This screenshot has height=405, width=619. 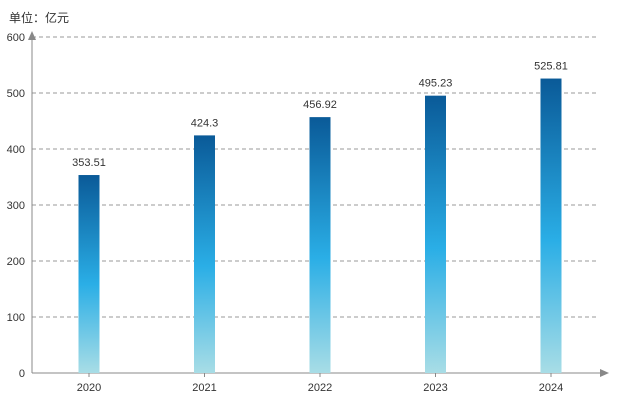 I want to click on unit-label: 单位：亿元, so click(x=39, y=18).